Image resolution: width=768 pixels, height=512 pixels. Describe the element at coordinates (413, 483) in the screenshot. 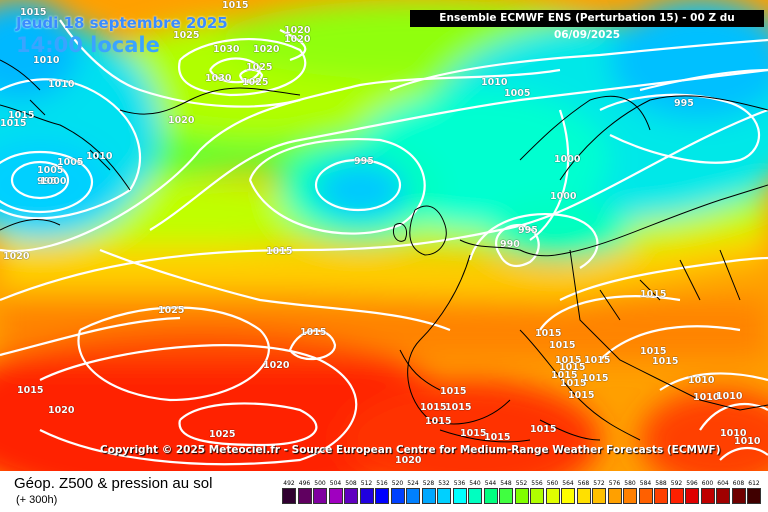

I see `legend-value: 524` at that location.